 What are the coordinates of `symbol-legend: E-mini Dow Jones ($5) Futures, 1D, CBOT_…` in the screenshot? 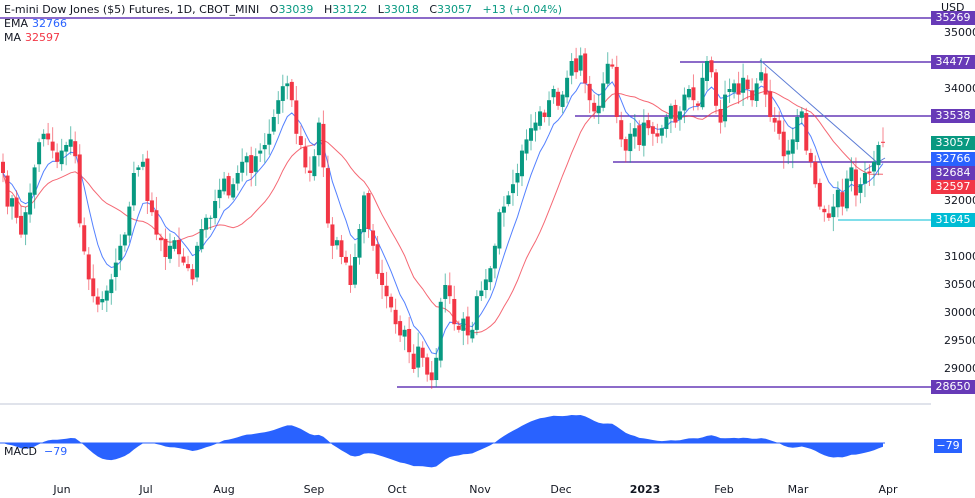 It's located at (283, 9).